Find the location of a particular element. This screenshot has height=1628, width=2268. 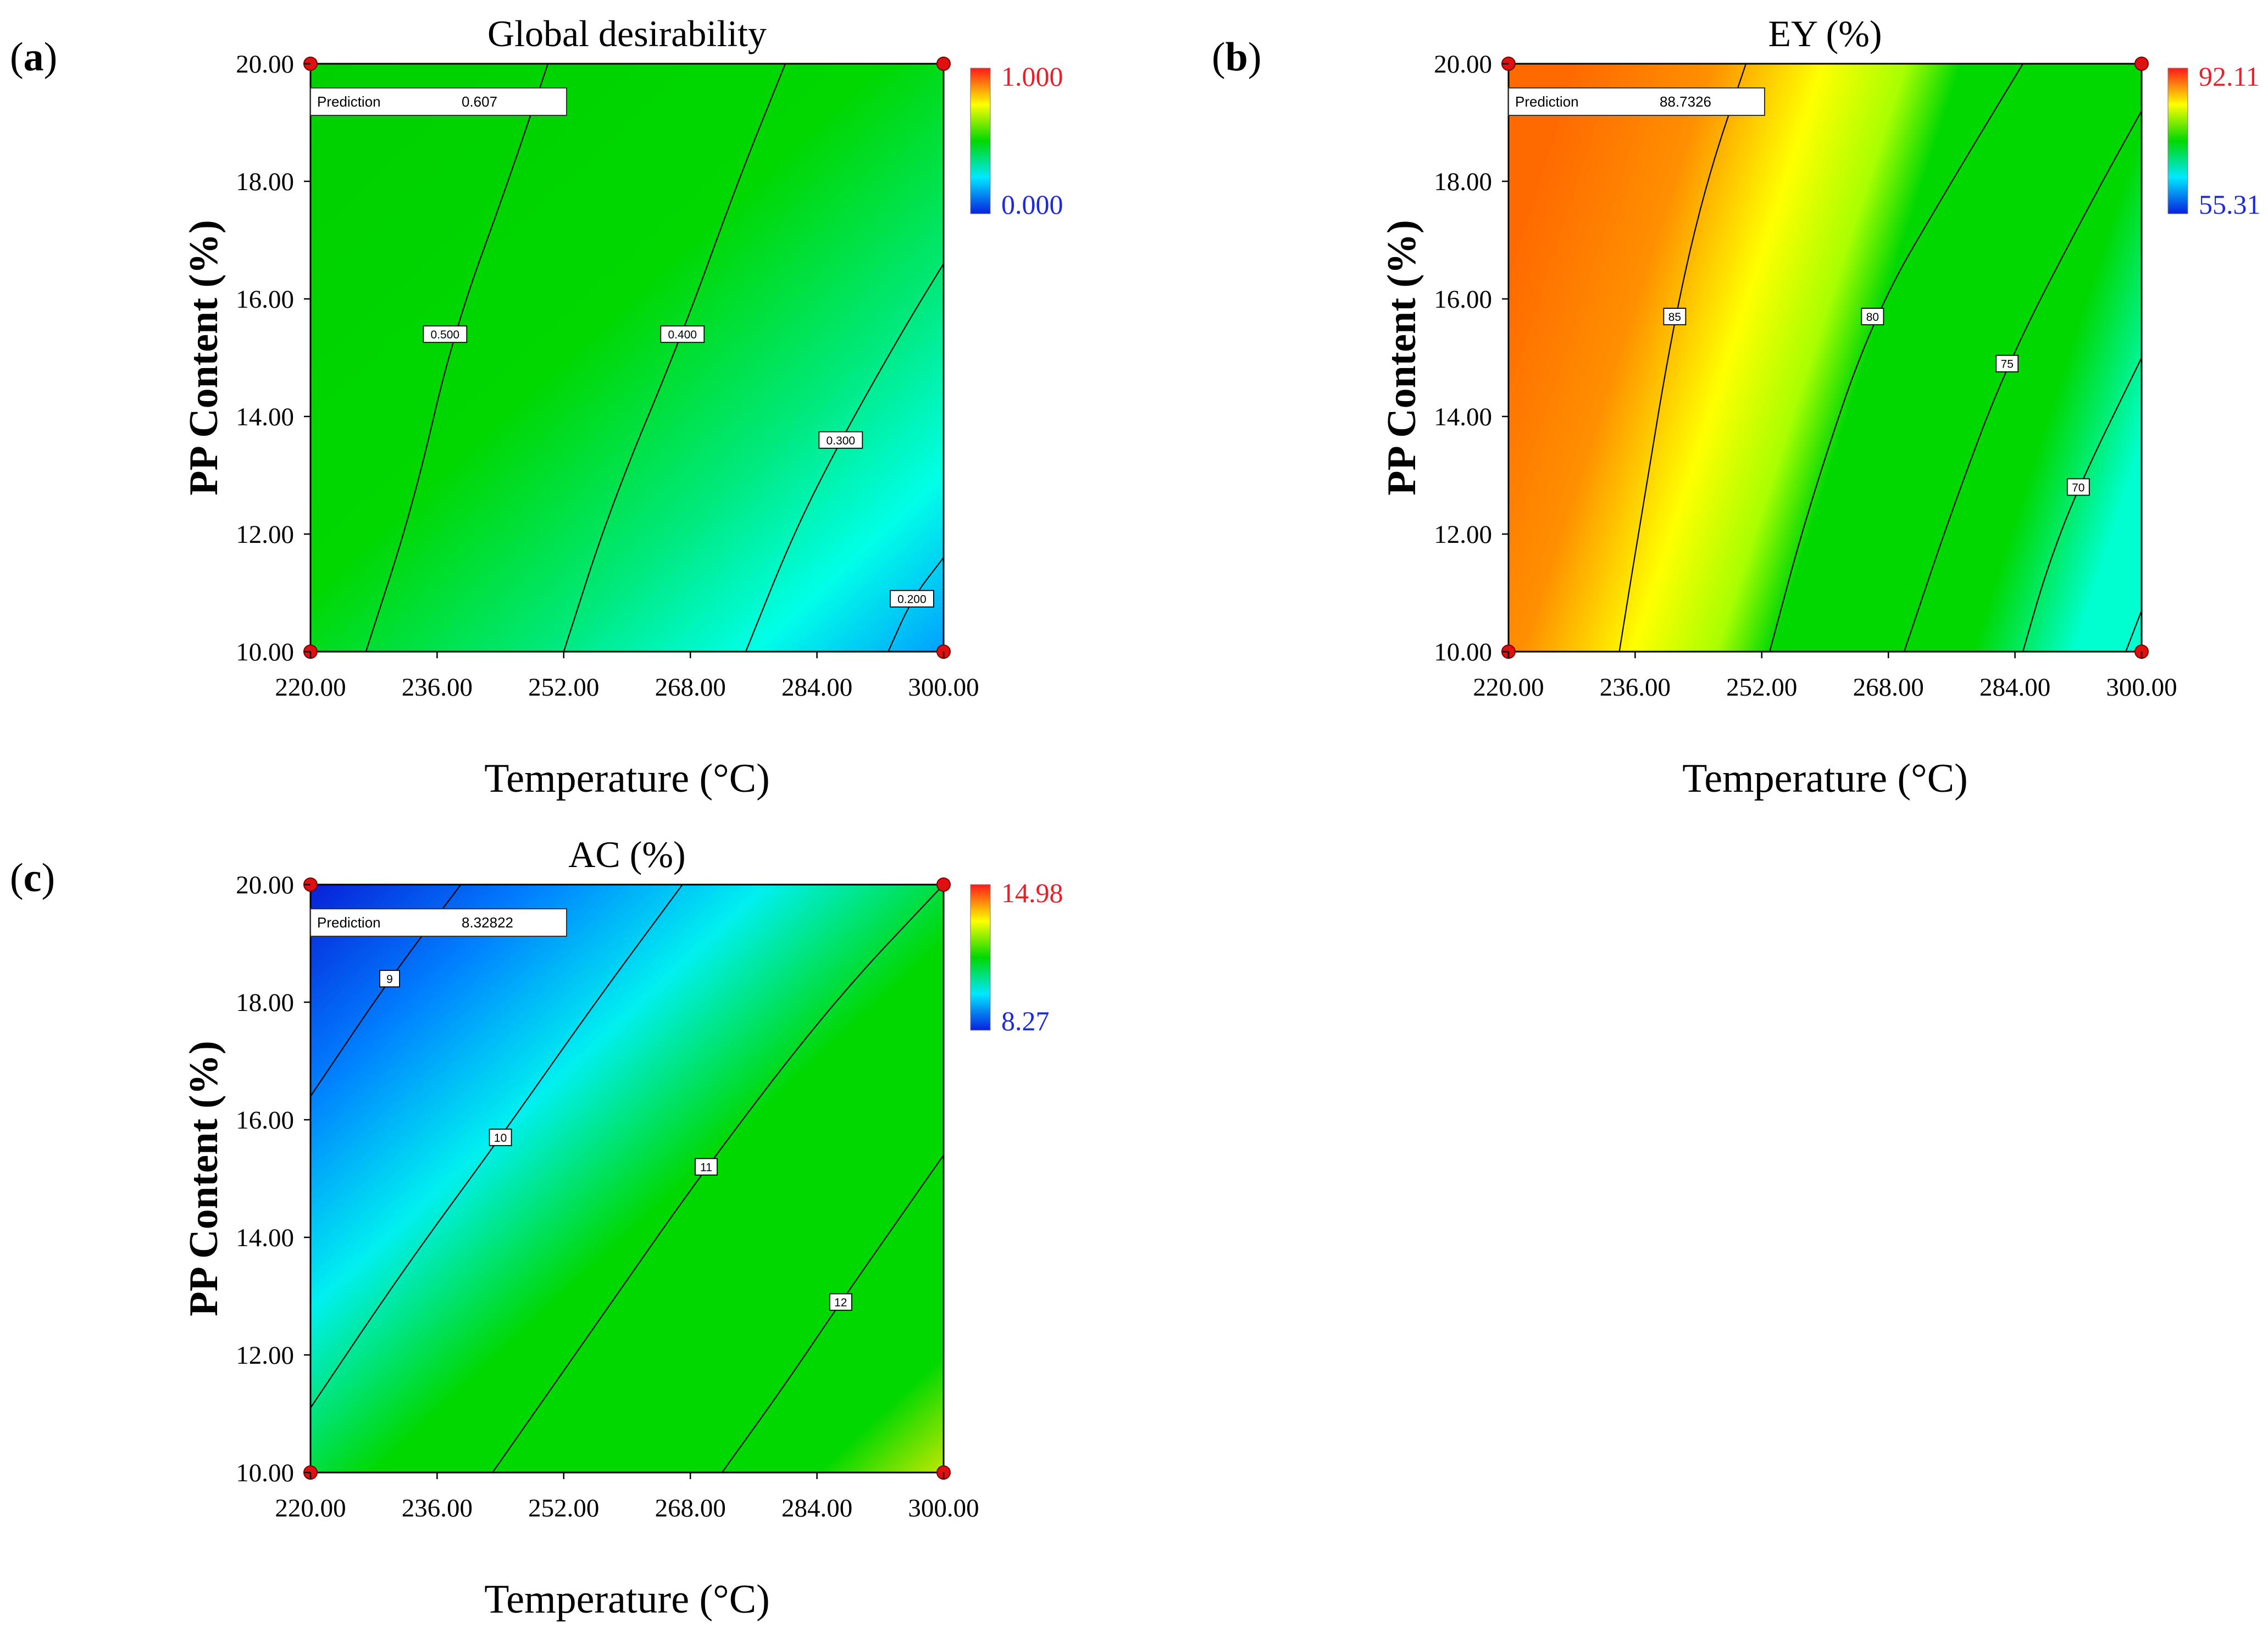

contour-label: 0.200 is located at coordinates (912, 599).